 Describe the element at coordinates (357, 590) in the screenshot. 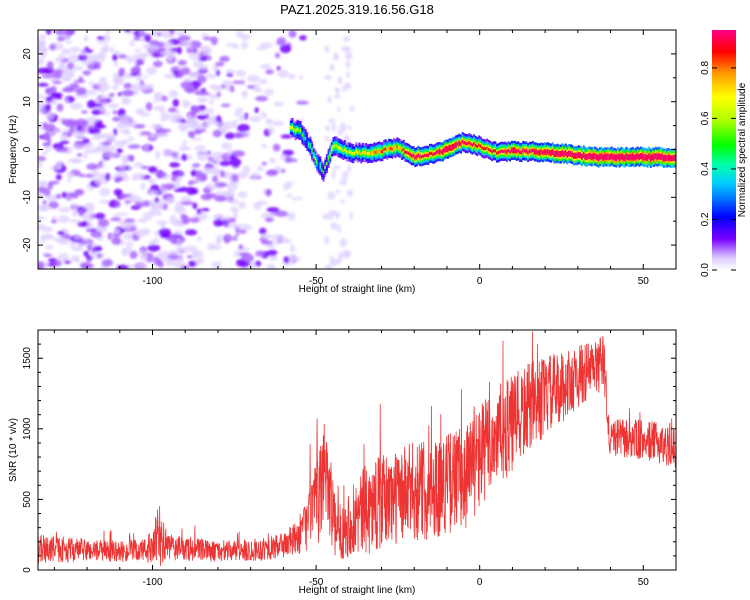

I see `snr-xlabel: Height of straight line (km)` at that location.